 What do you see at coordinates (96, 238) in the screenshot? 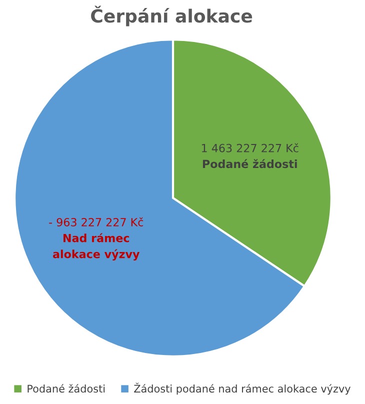
I see `text: - 963 227 227 Kč Nad rámec alokace výzvy` at bounding box center [96, 238].